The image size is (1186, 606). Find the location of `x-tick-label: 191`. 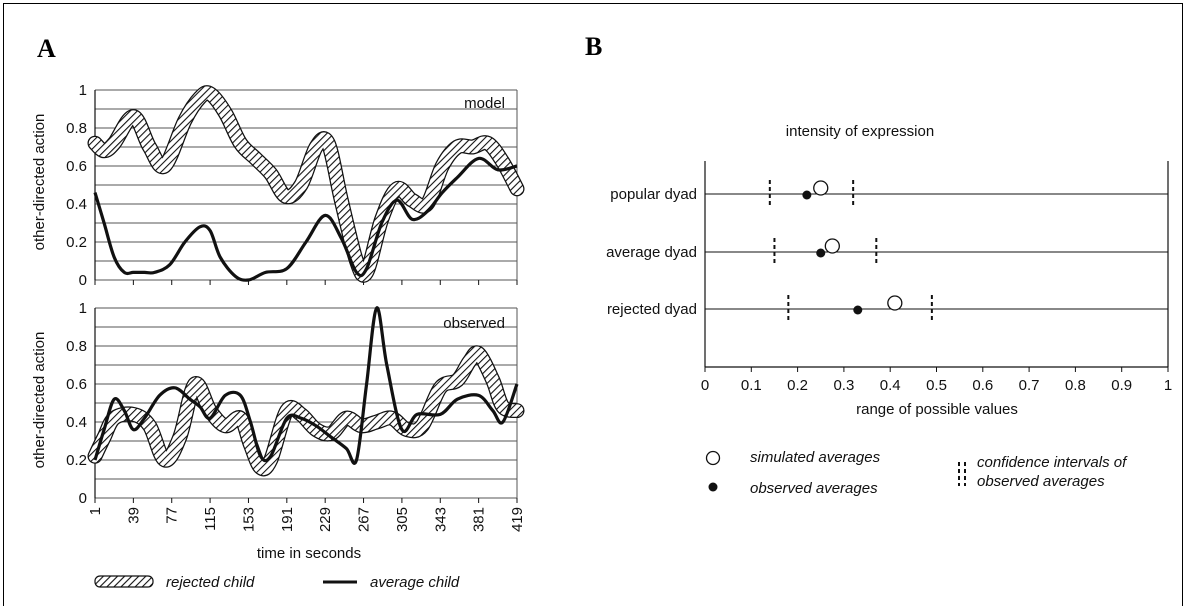

x-tick-label: 191 is located at coordinates (287, 519).